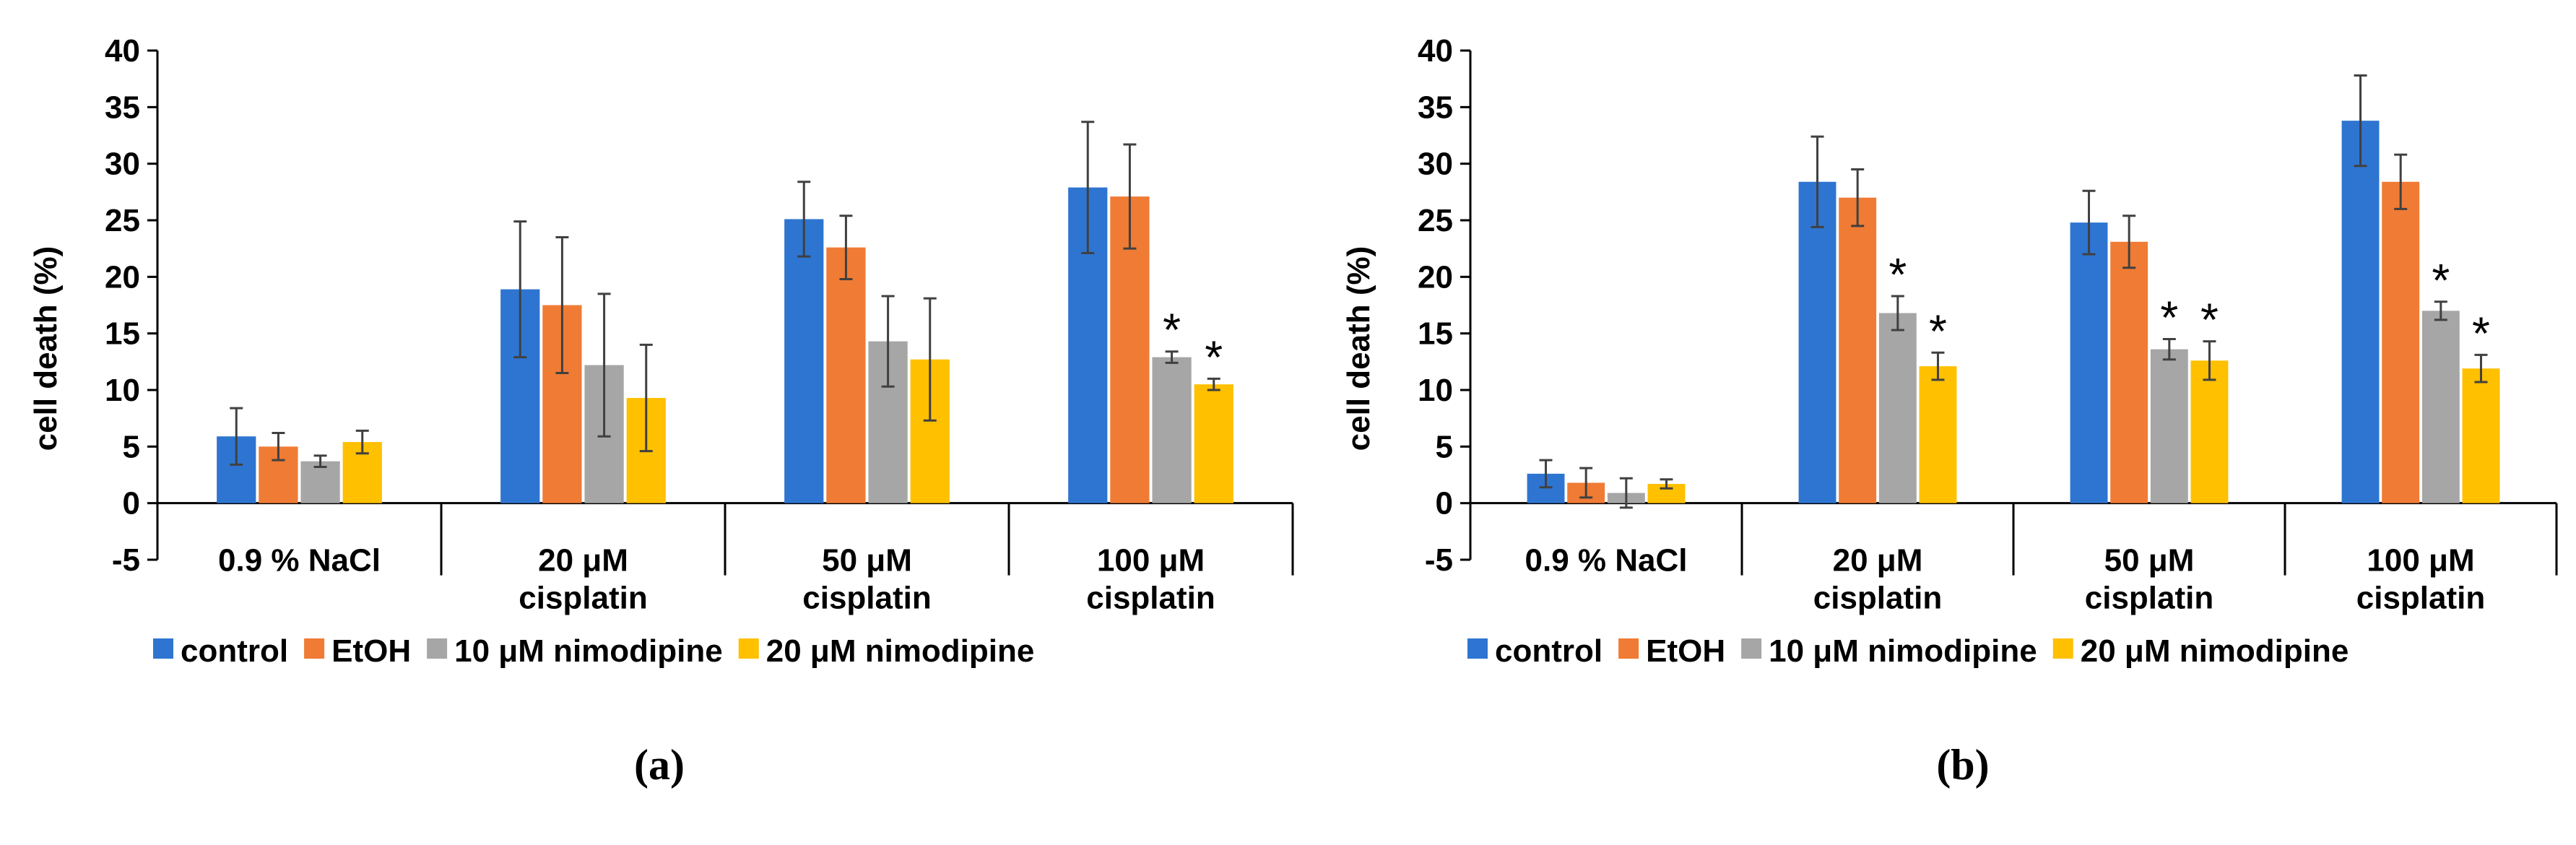 Image resolution: width=2576 pixels, height=845 pixels. I want to click on panel-label: (b), so click(1962, 765).